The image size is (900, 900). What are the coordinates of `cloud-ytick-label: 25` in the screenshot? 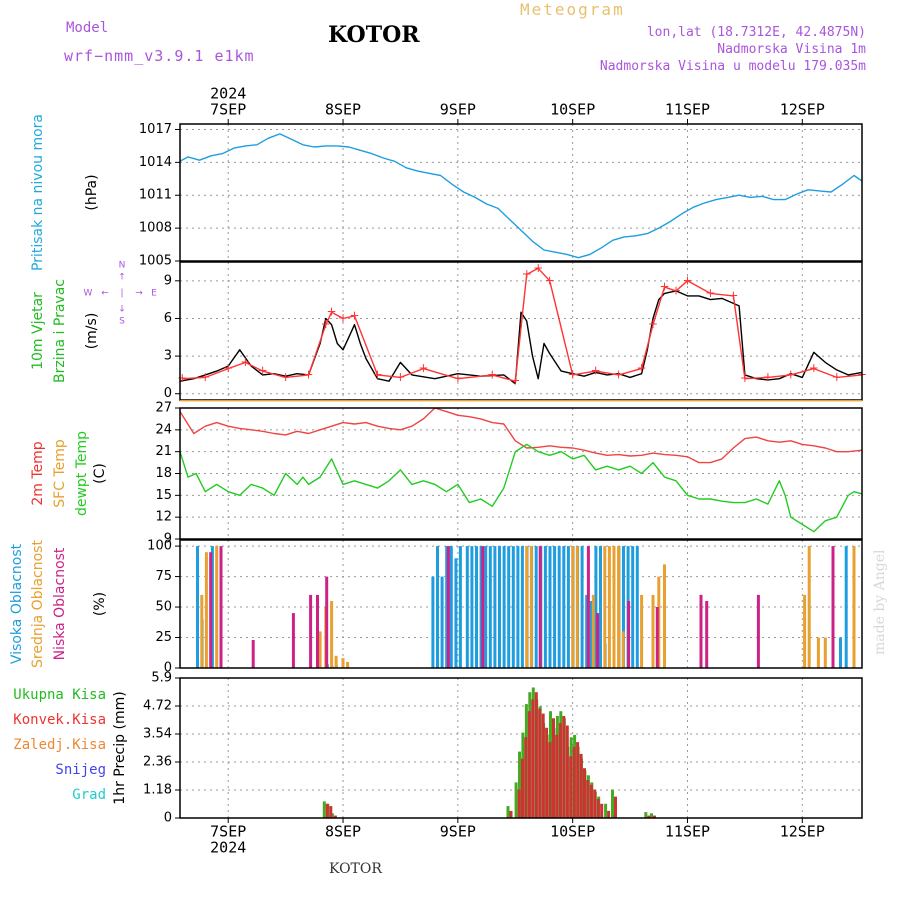 It's located at (163, 637).